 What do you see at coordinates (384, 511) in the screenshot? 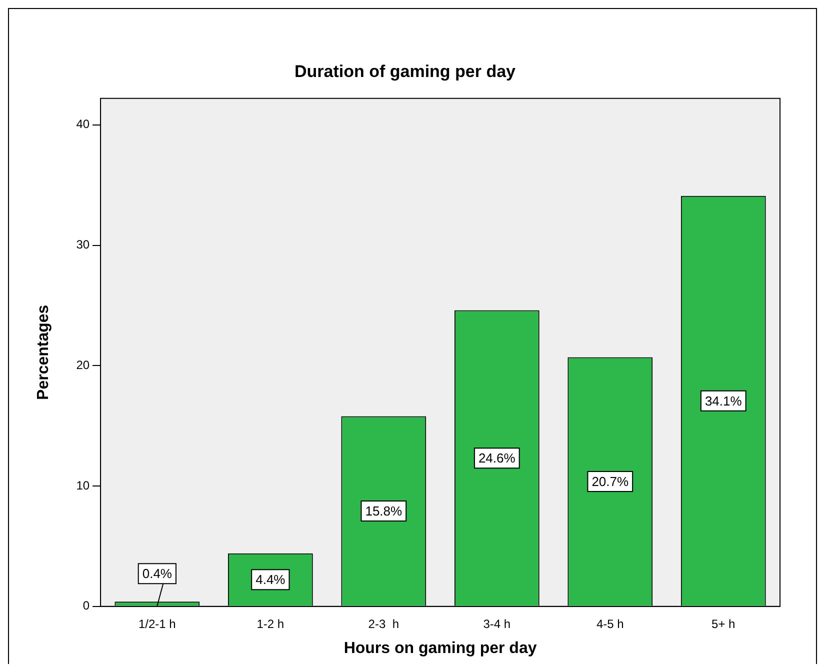
I see `data-label: 15.8%` at bounding box center [384, 511].